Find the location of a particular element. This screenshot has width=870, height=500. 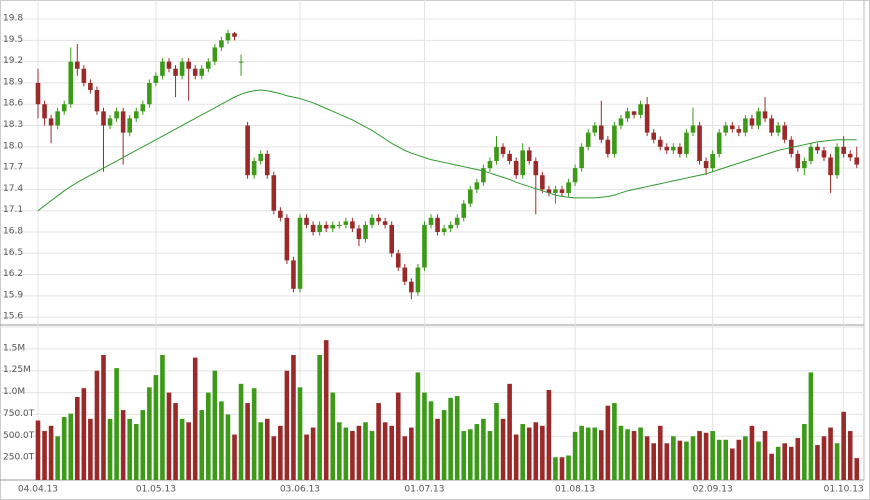

x-tick-label: 01.08.13 is located at coordinates (575, 490).